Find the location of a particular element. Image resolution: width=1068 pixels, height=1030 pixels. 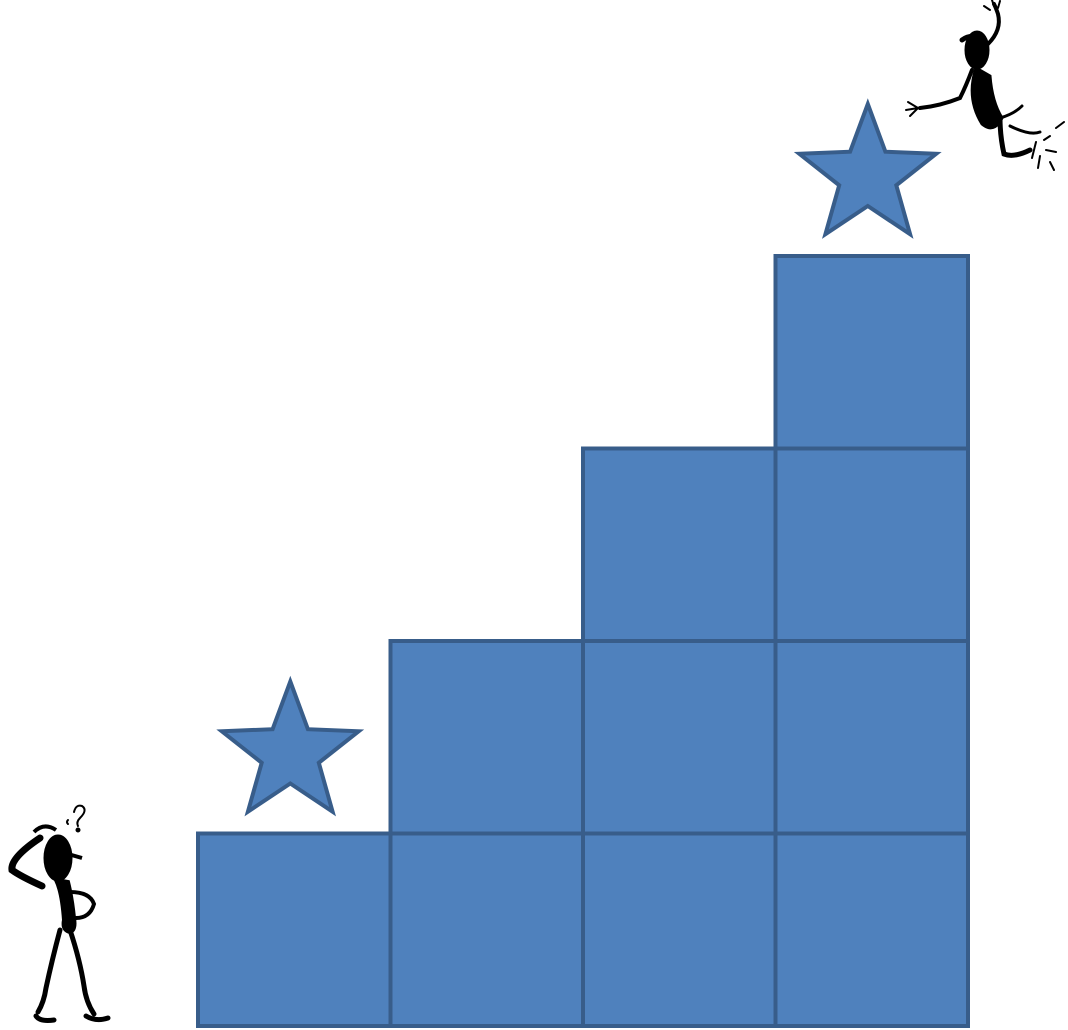

stair-block-col3-row2 is located at coordinates (679, 737).